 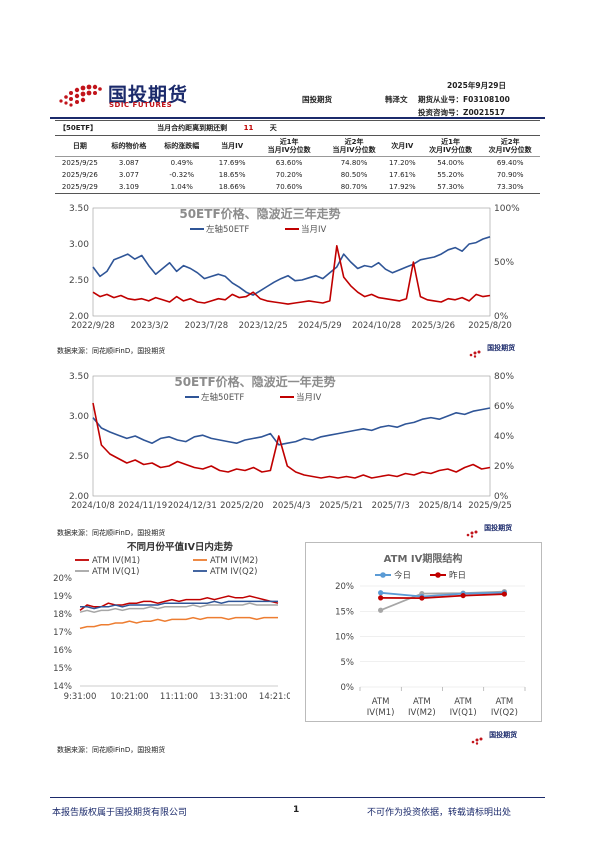 What do you see at coordinates (234, 561) in the screenshot?
I see `legend-label: ATM IV(M2)` at bounding box center [234, 561].